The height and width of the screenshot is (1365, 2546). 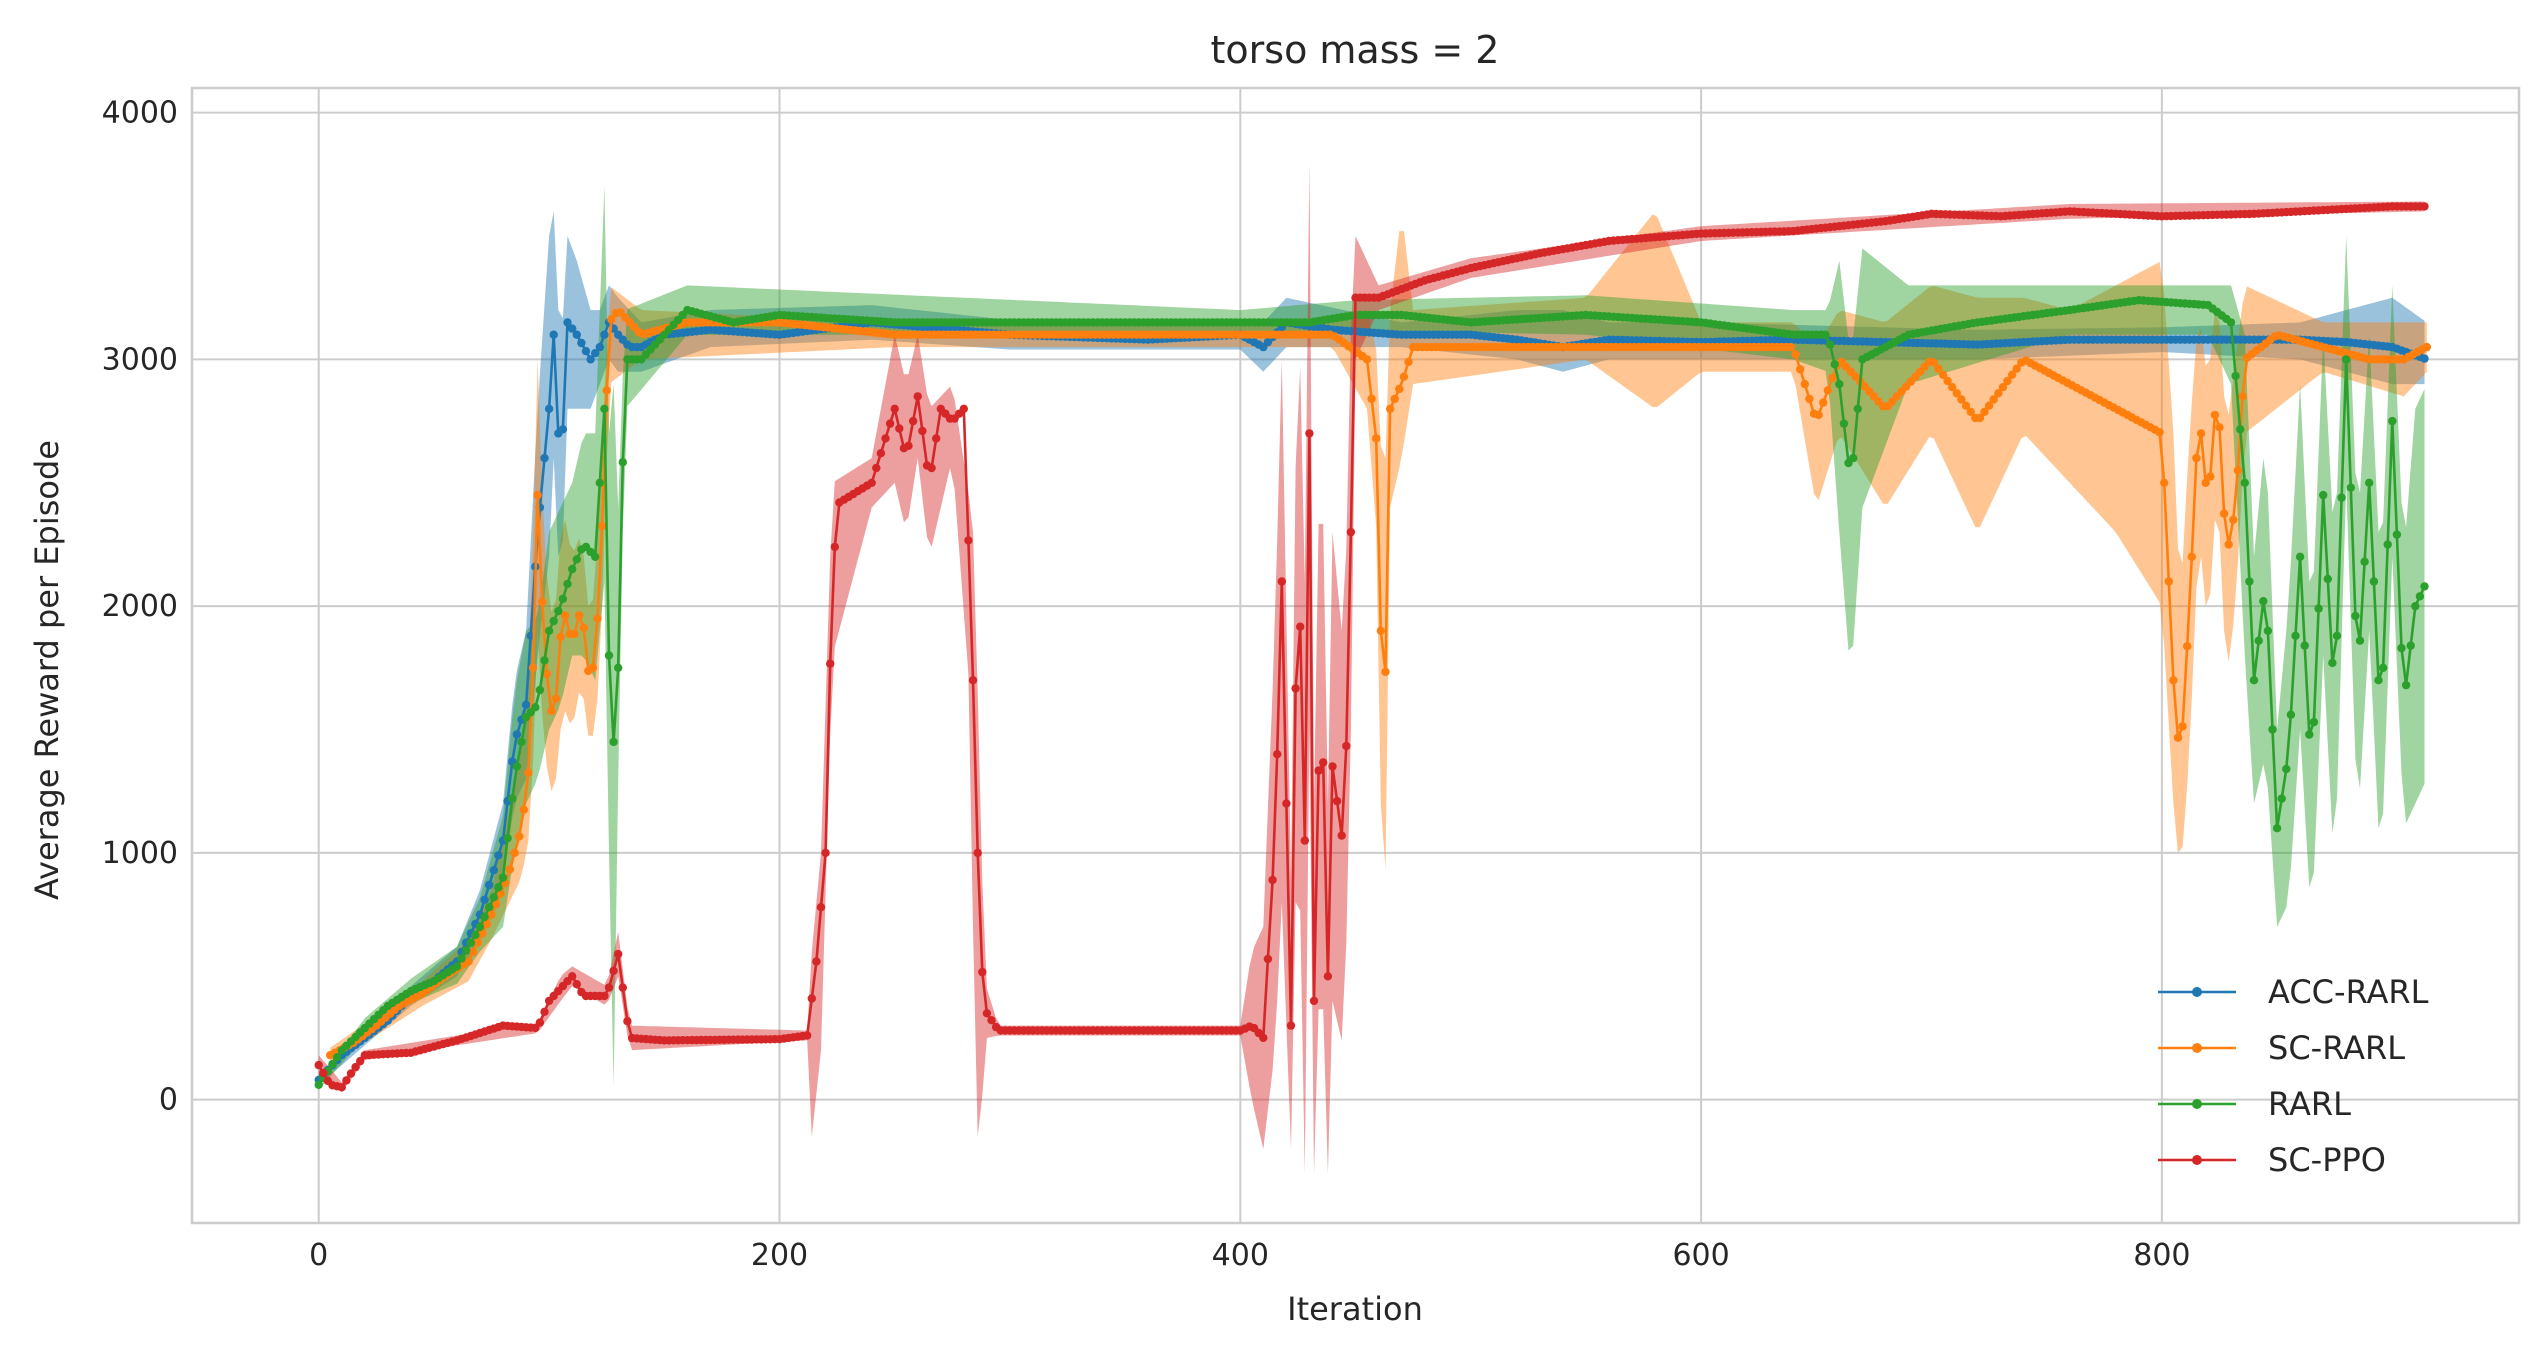 I want to click on x-tick-label: 800, so click(x=2161, y=1255).